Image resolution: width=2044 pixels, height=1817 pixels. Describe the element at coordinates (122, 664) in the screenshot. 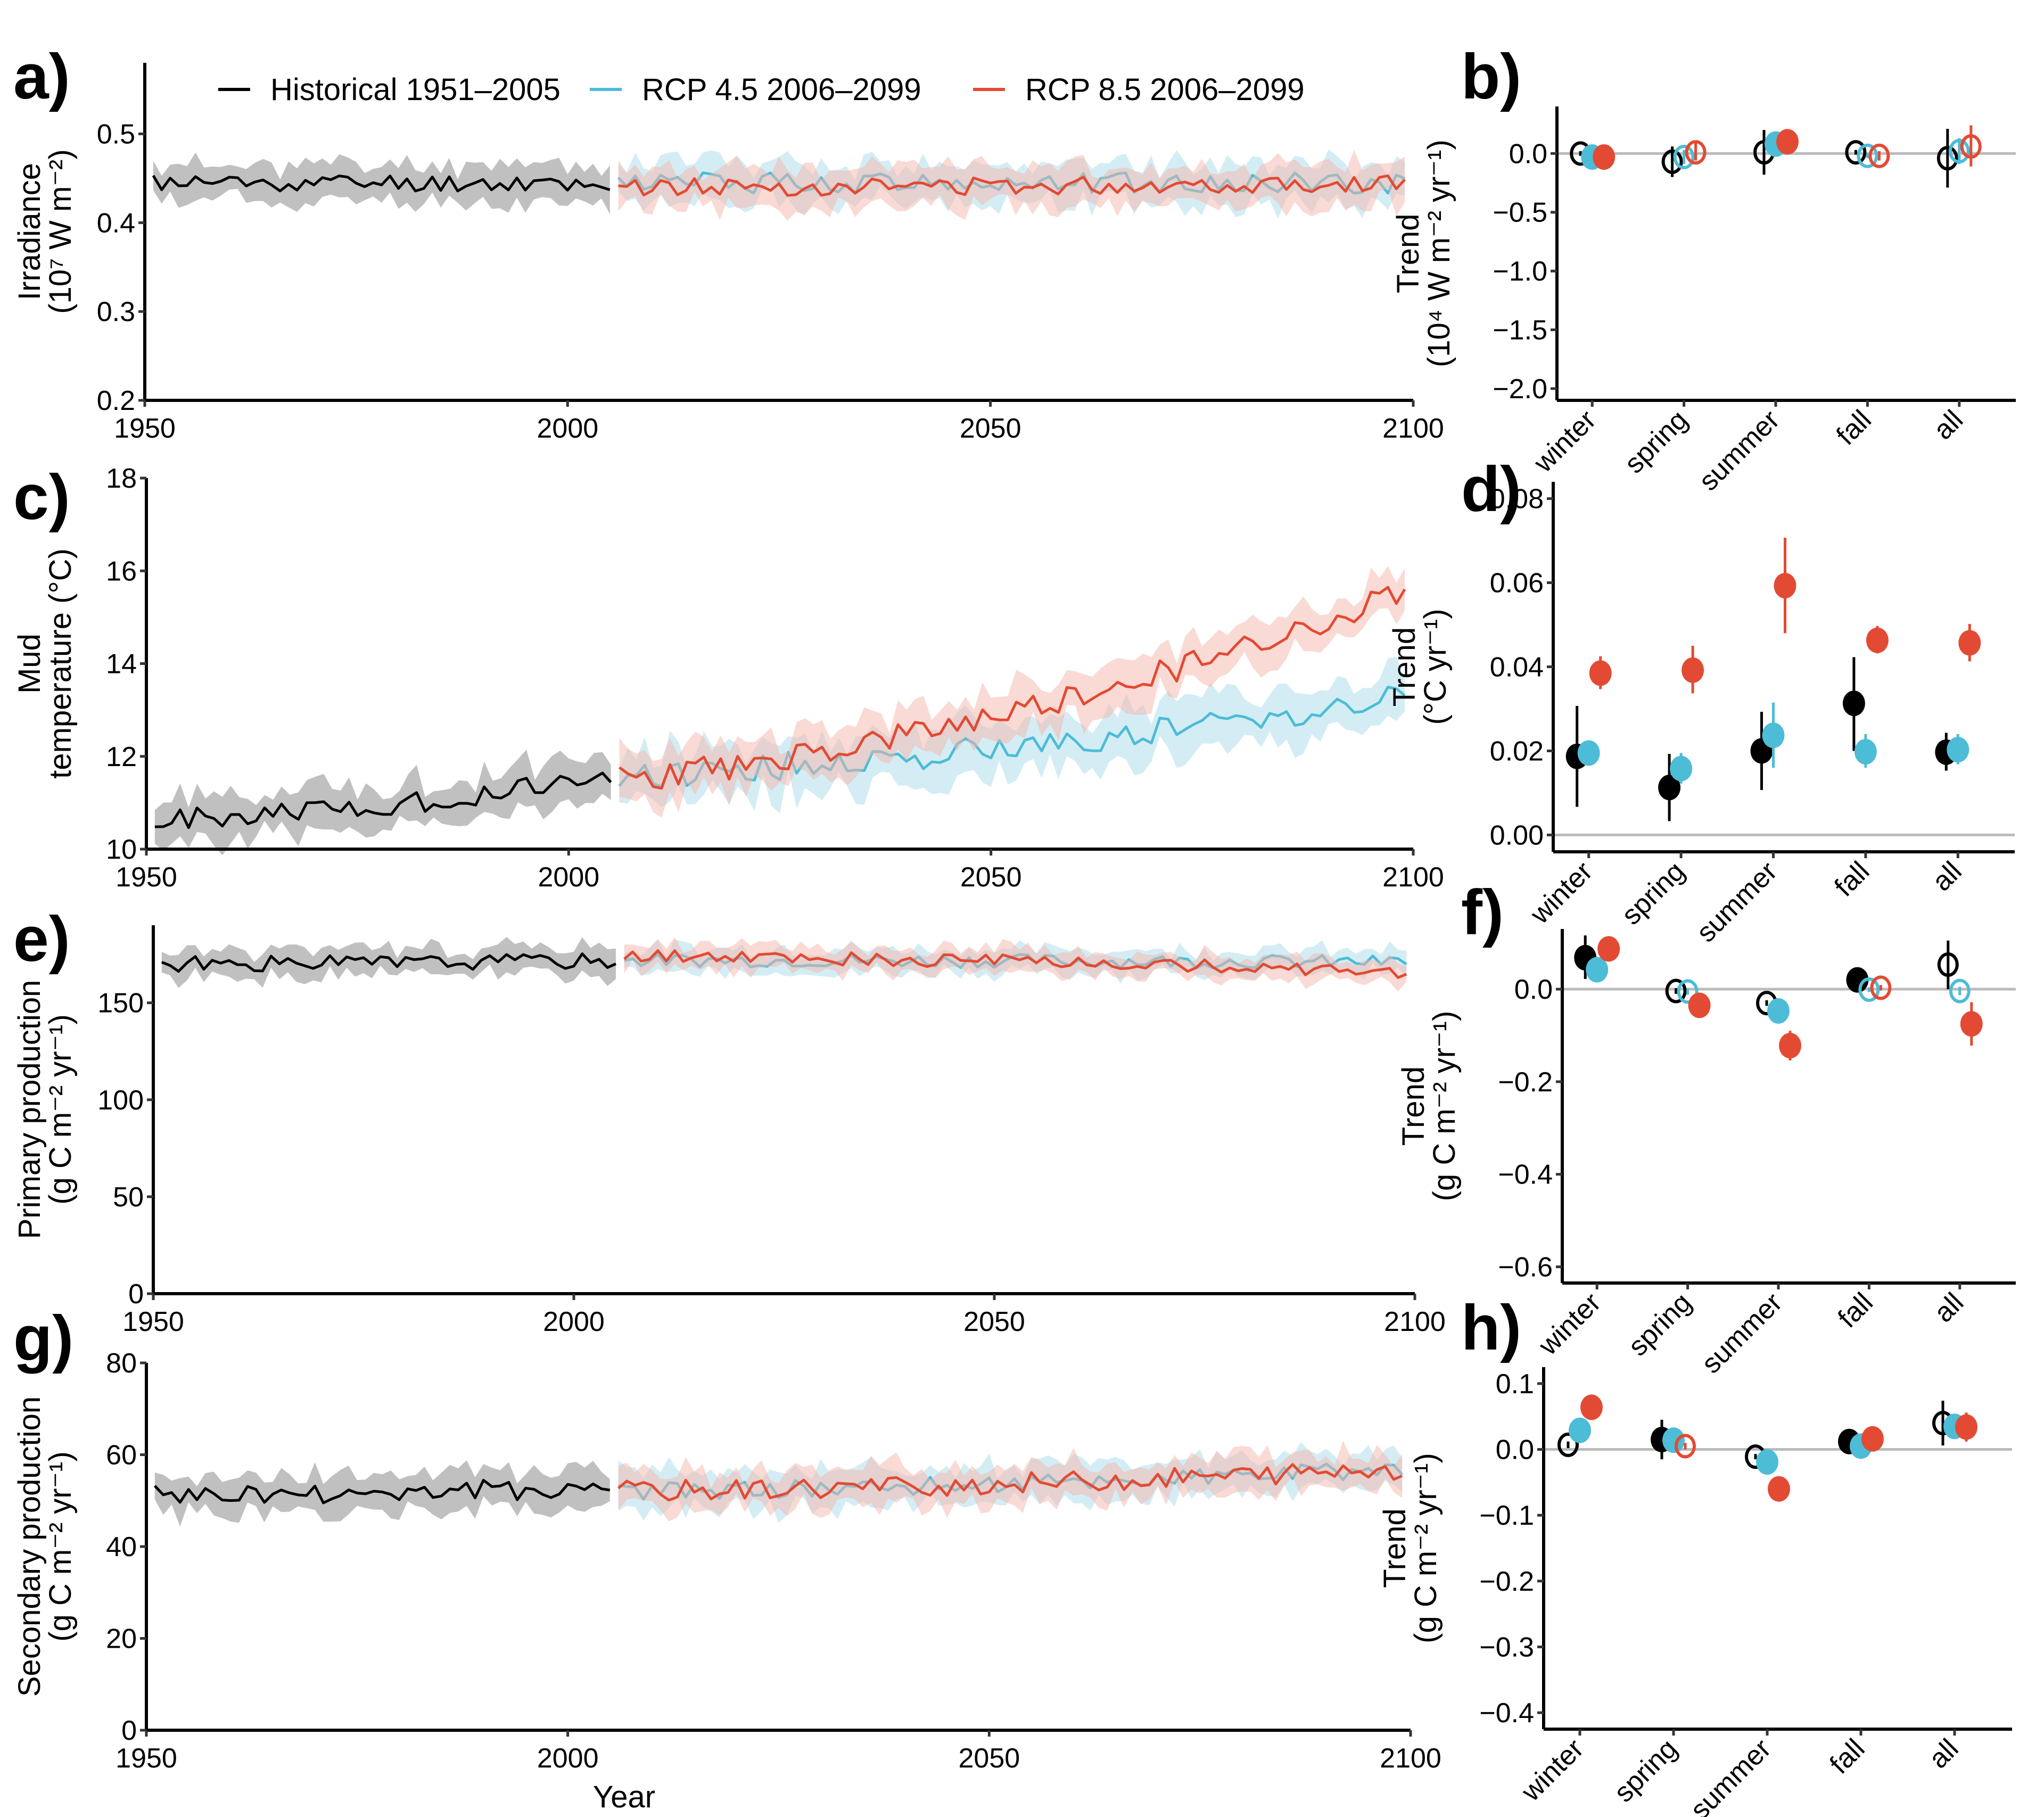

I see `y-tick-label: 14` at that location.